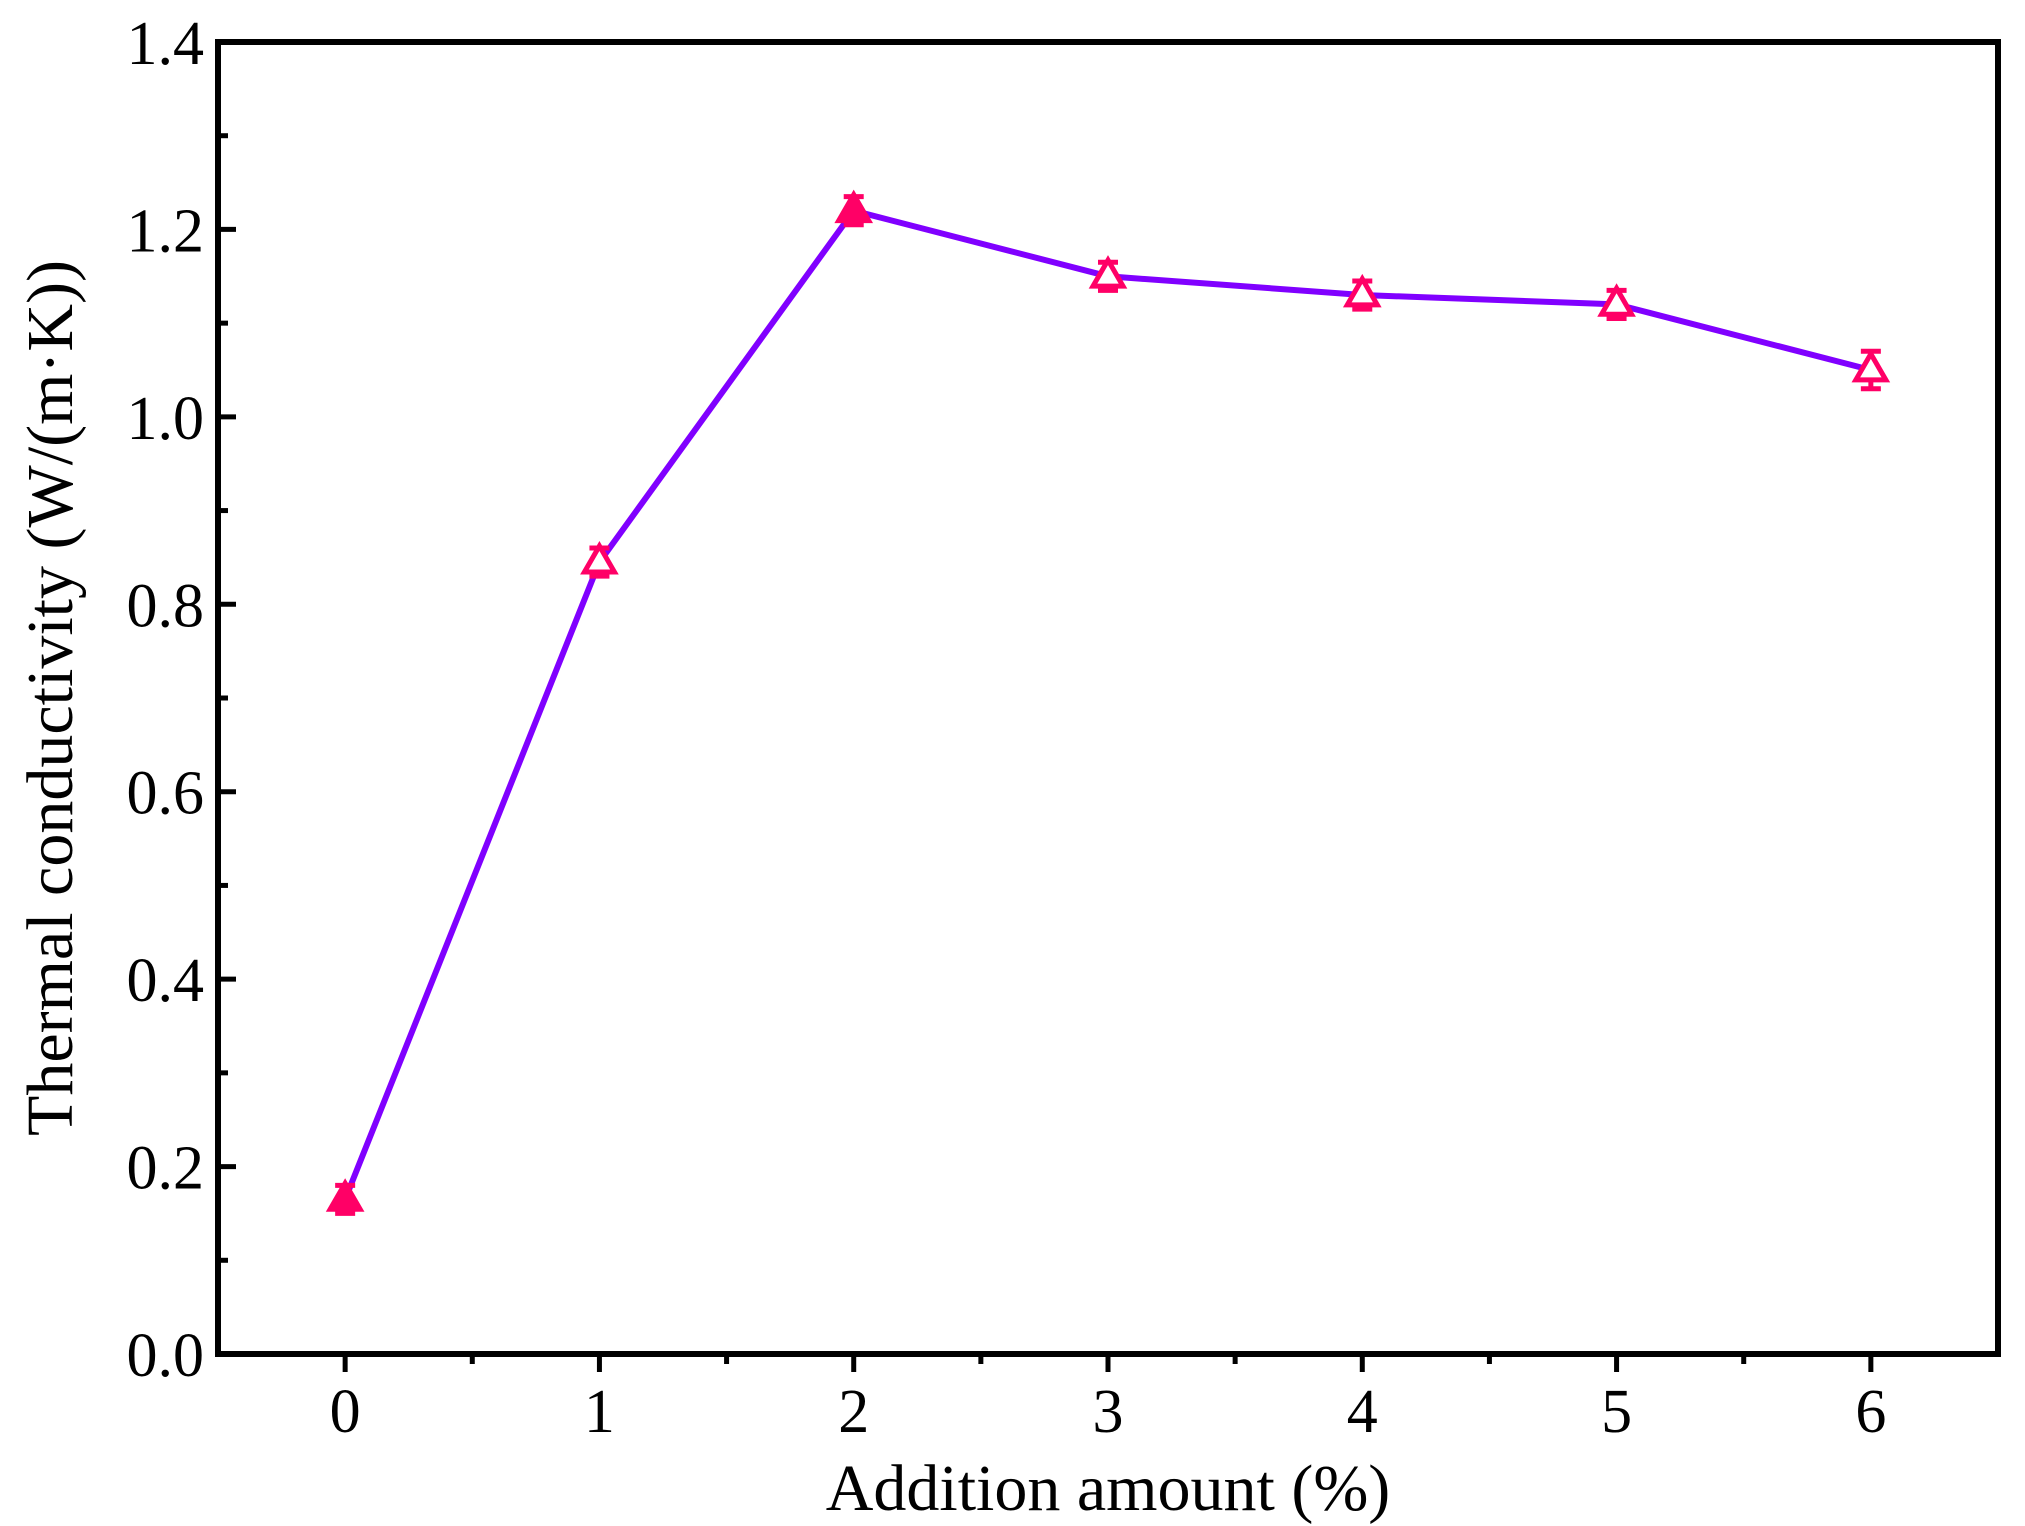  Describe the element at coordinates (166, 1356) in the screenshot. I see `y-tick-label: 0.0` at that location.